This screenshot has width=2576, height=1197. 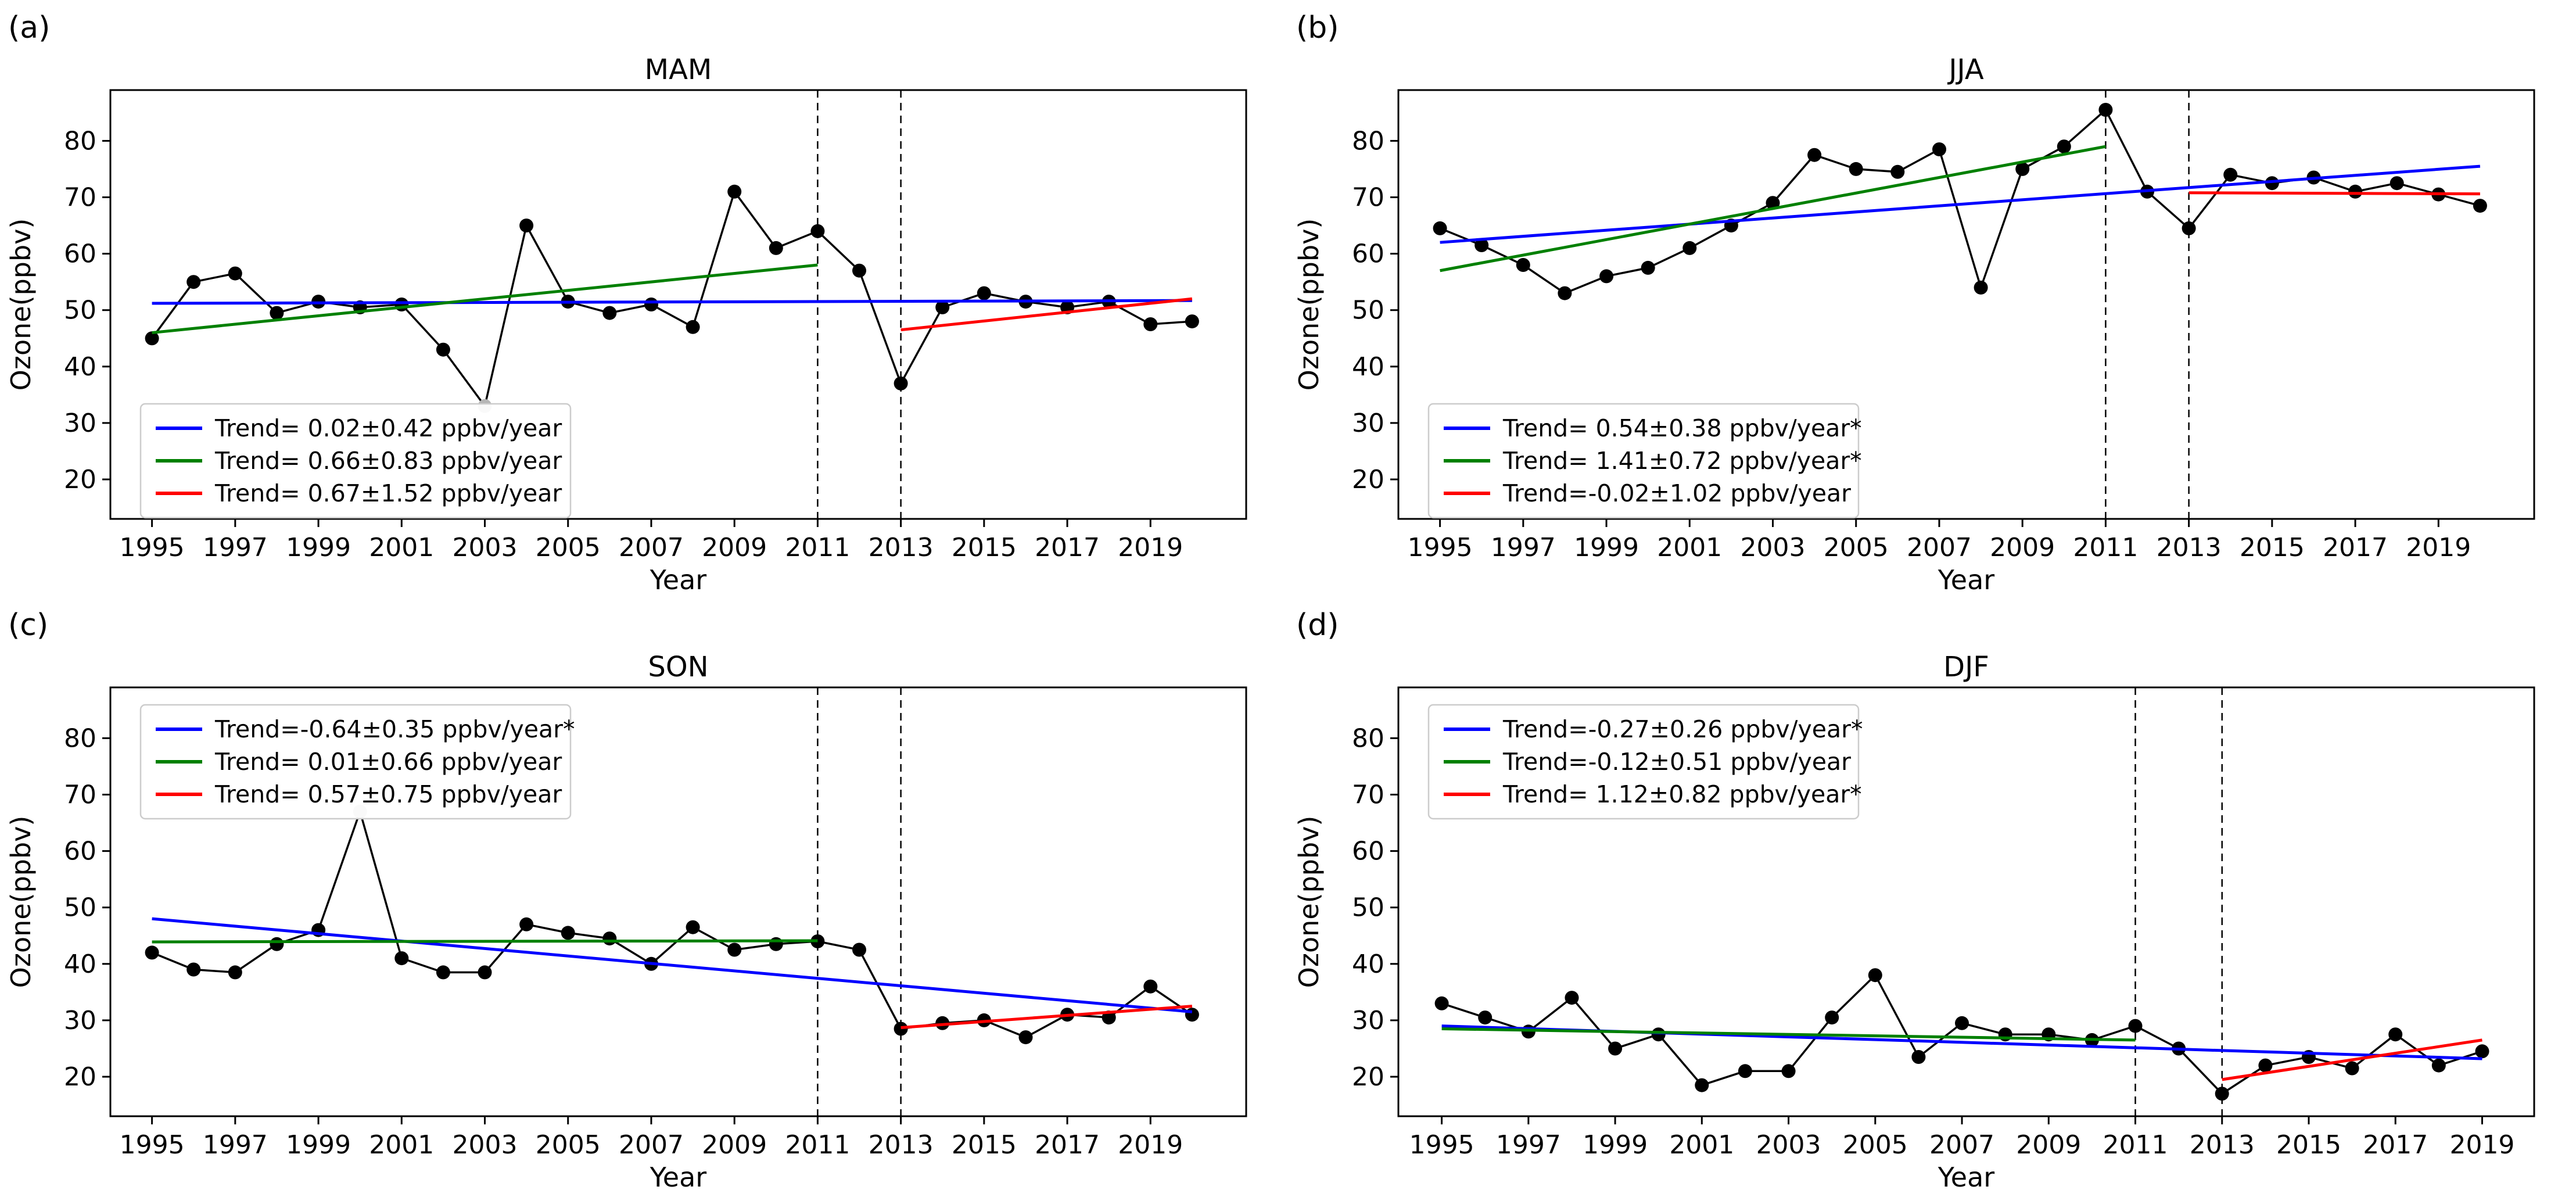 I want to click on panel-letter-b: (b), so click(x=1317, y=27).